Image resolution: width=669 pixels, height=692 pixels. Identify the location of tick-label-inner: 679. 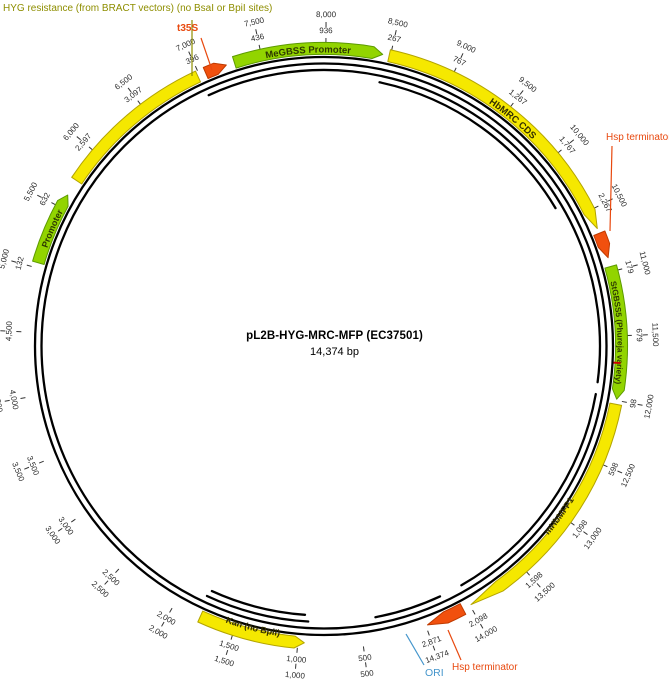
(638, 335).